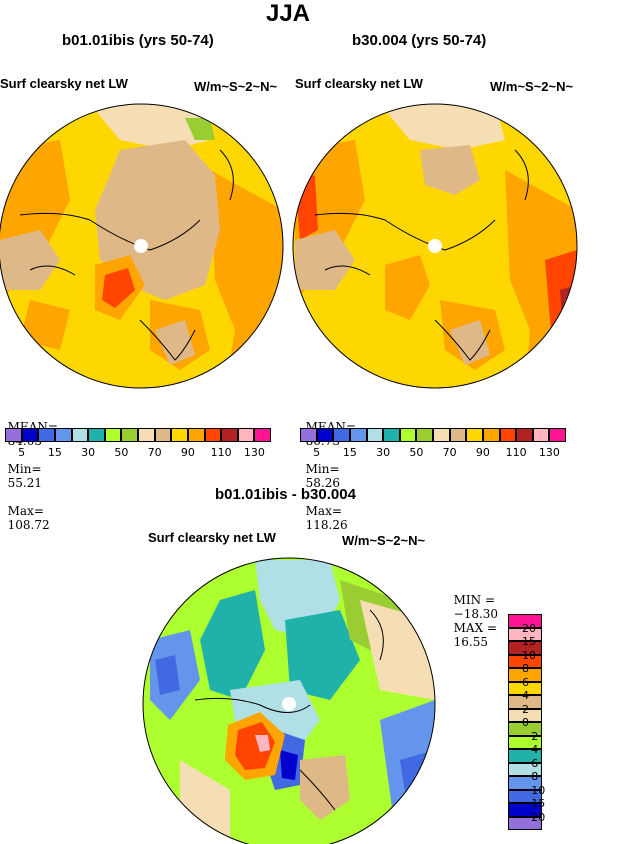 The image size is (632, 844). Describe the element at coordinates (534, 803) in the screenshot. I see `difference-colorbar-tick-label: −15` at that location.